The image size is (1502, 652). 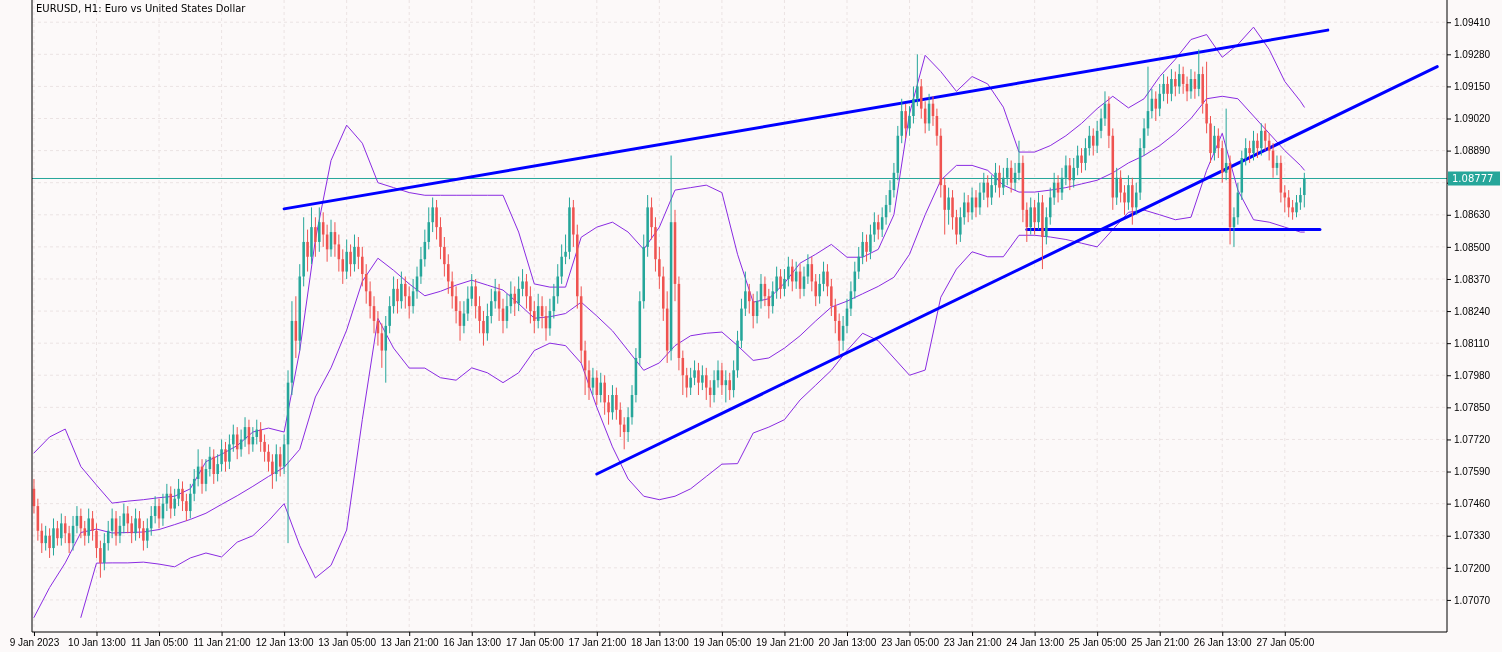 What do you see at coordinates (1472, 472) in the screenshot?
I see `y-tick-label: 1.07590` at bounding box center [1472, 472].